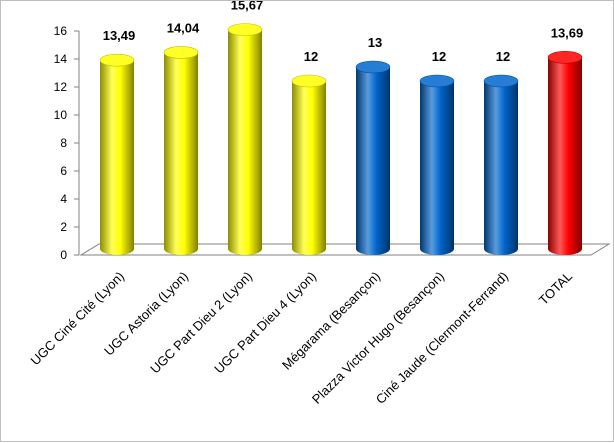  I want to click on y-tick-label: 12, so click(61, 87).